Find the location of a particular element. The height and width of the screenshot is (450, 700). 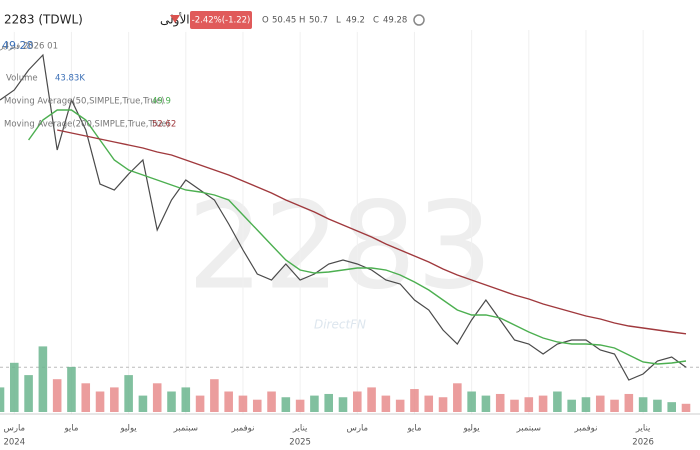

legend-ma50: Moving Average(50,SIMPLE,True,True) is located at coordinates (84, 102).